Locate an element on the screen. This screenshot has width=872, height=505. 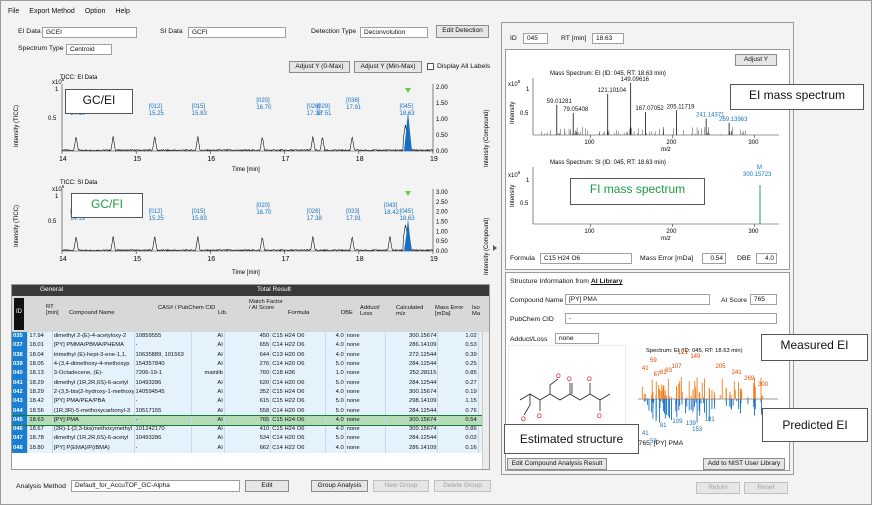
spectrum-type-field: Centroid is located at coordinates (89, 49).